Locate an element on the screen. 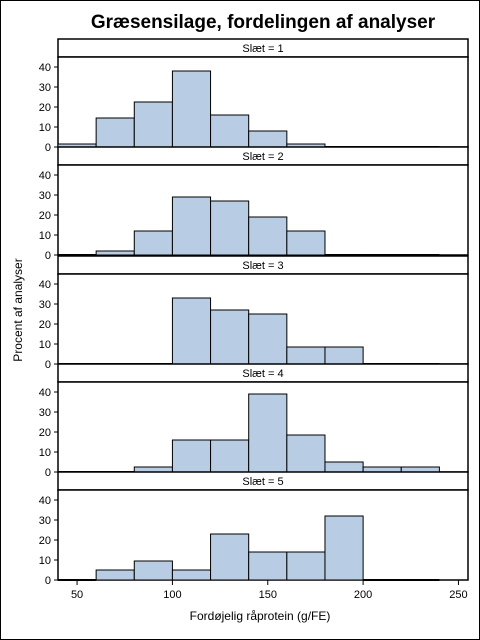 This screenshot has width=480, height=640. x-tick-label: 50 is located at coordinates (77, 595).